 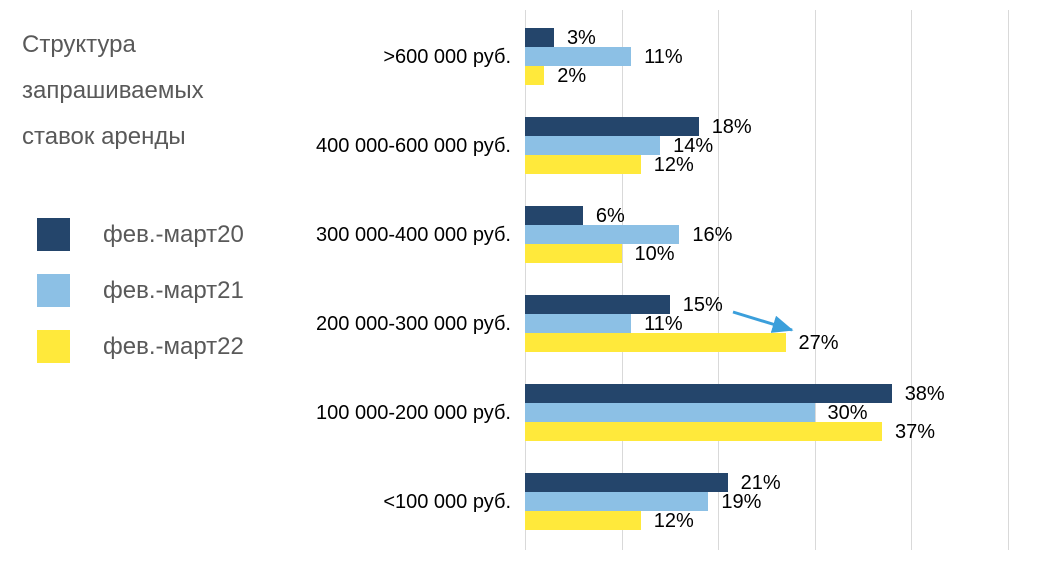 I want to click on value-label: 10%, so click(x=654, y=253).